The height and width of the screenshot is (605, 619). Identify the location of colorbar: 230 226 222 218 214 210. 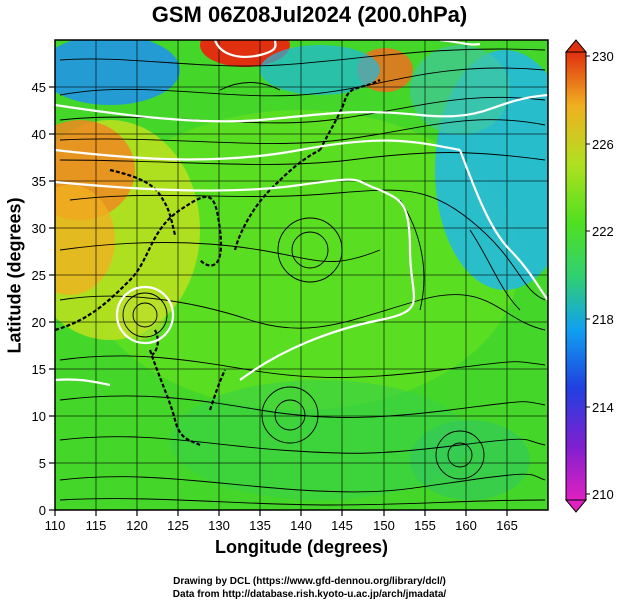
(589, 276).